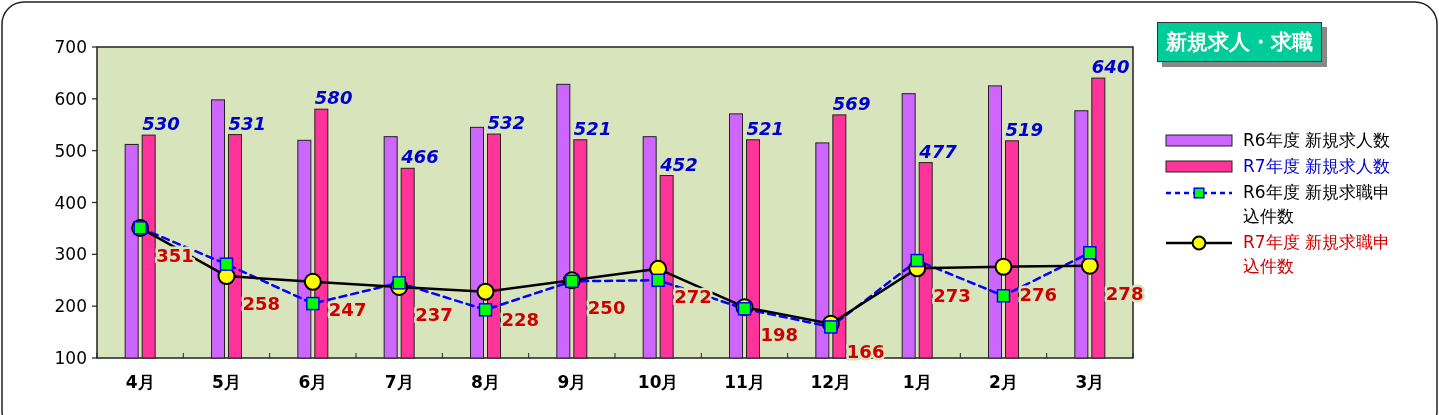  Describe the element at coordinates (606, 308) in the screenshot. I see `data-label: 250` at that location.